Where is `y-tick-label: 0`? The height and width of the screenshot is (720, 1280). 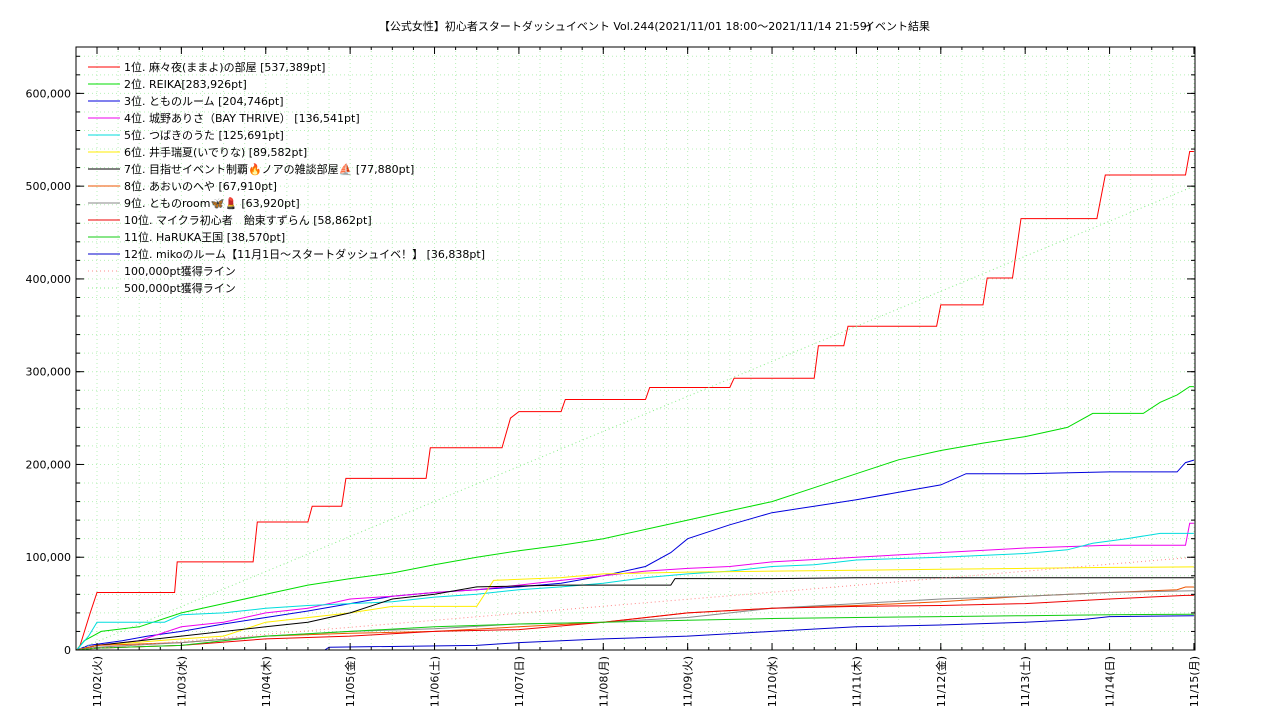 y-tick-label: 0 is located at coordinates (67, 650).